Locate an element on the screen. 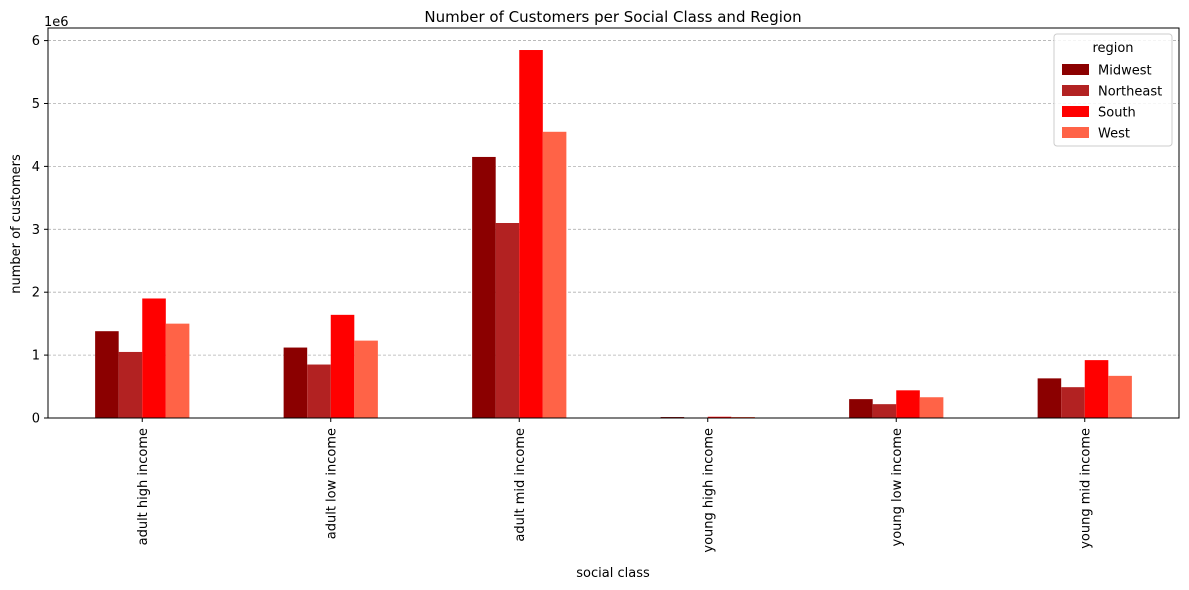 The width and height of the screenshot is (1189, 590). x-tick-label: young high income is located at coordinates (708, 490).